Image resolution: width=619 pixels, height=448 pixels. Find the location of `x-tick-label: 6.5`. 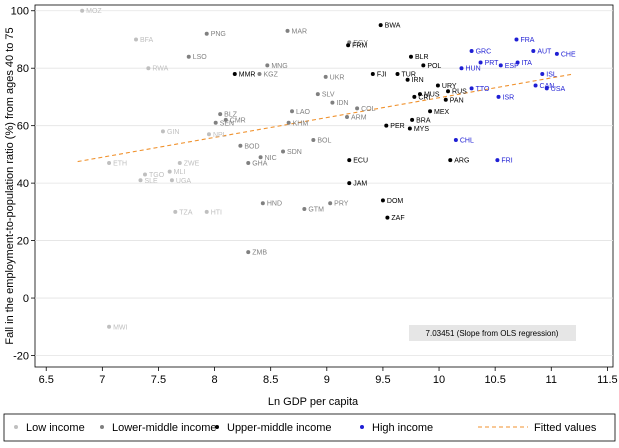

x-tick-label: 6.5 is located at coordinates (46, 380).